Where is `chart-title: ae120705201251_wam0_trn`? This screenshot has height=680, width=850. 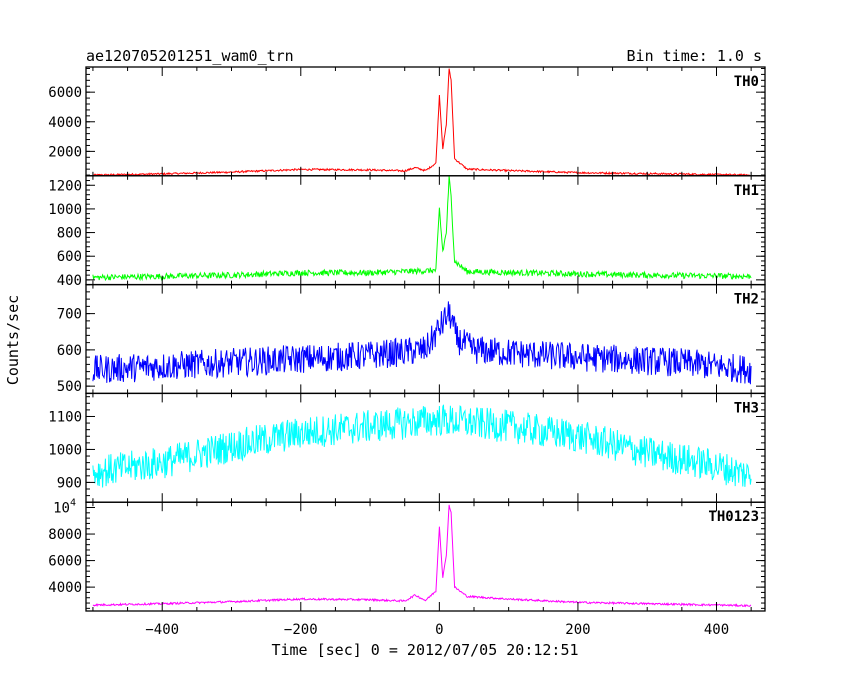 chart-title: ae120705201251_wam0_trn is located at coordinates (190, 56).